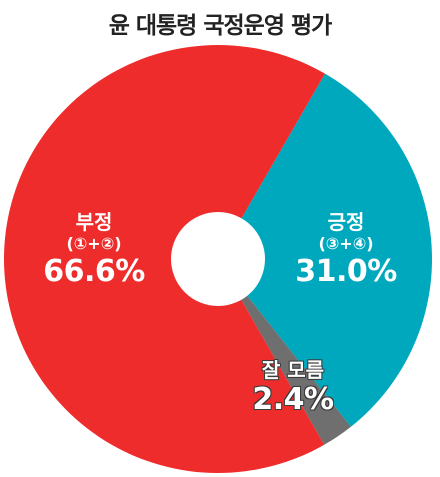  I want to click on slice-name-positive: 긍정, so click(346, 222).